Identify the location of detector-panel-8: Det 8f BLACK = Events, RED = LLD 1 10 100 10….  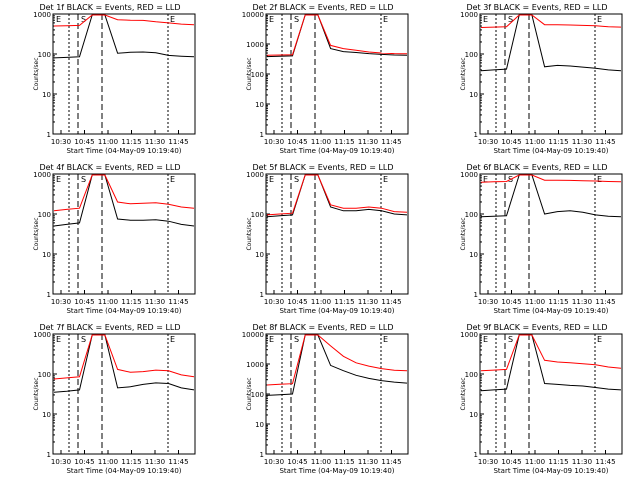
(325, 399).